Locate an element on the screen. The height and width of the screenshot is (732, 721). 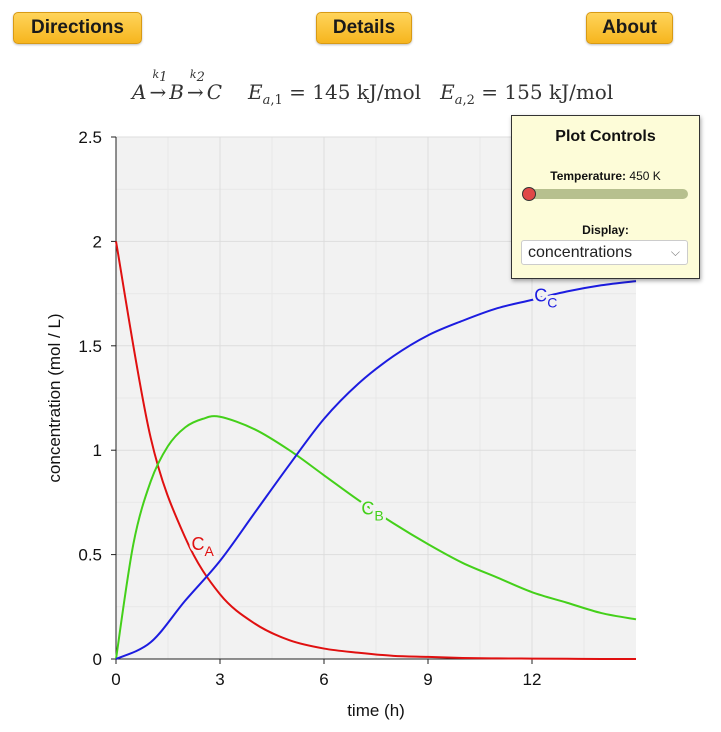
curve-label-cb: CB is located at coordinates (372, 511).